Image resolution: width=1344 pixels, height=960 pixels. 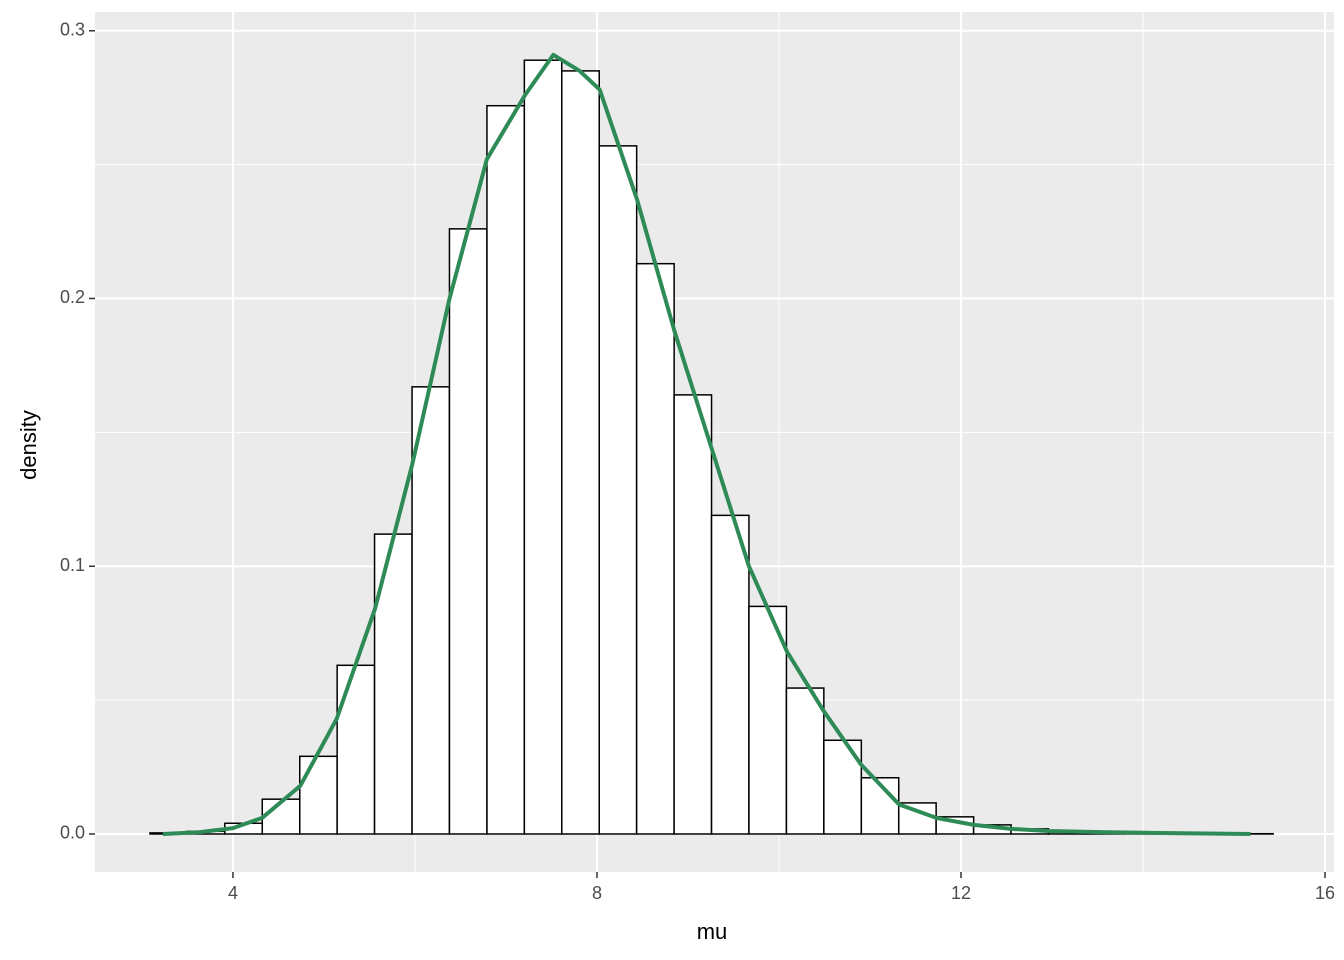 I want to click on x-axis-title: mu, so click(x=712, y=931).